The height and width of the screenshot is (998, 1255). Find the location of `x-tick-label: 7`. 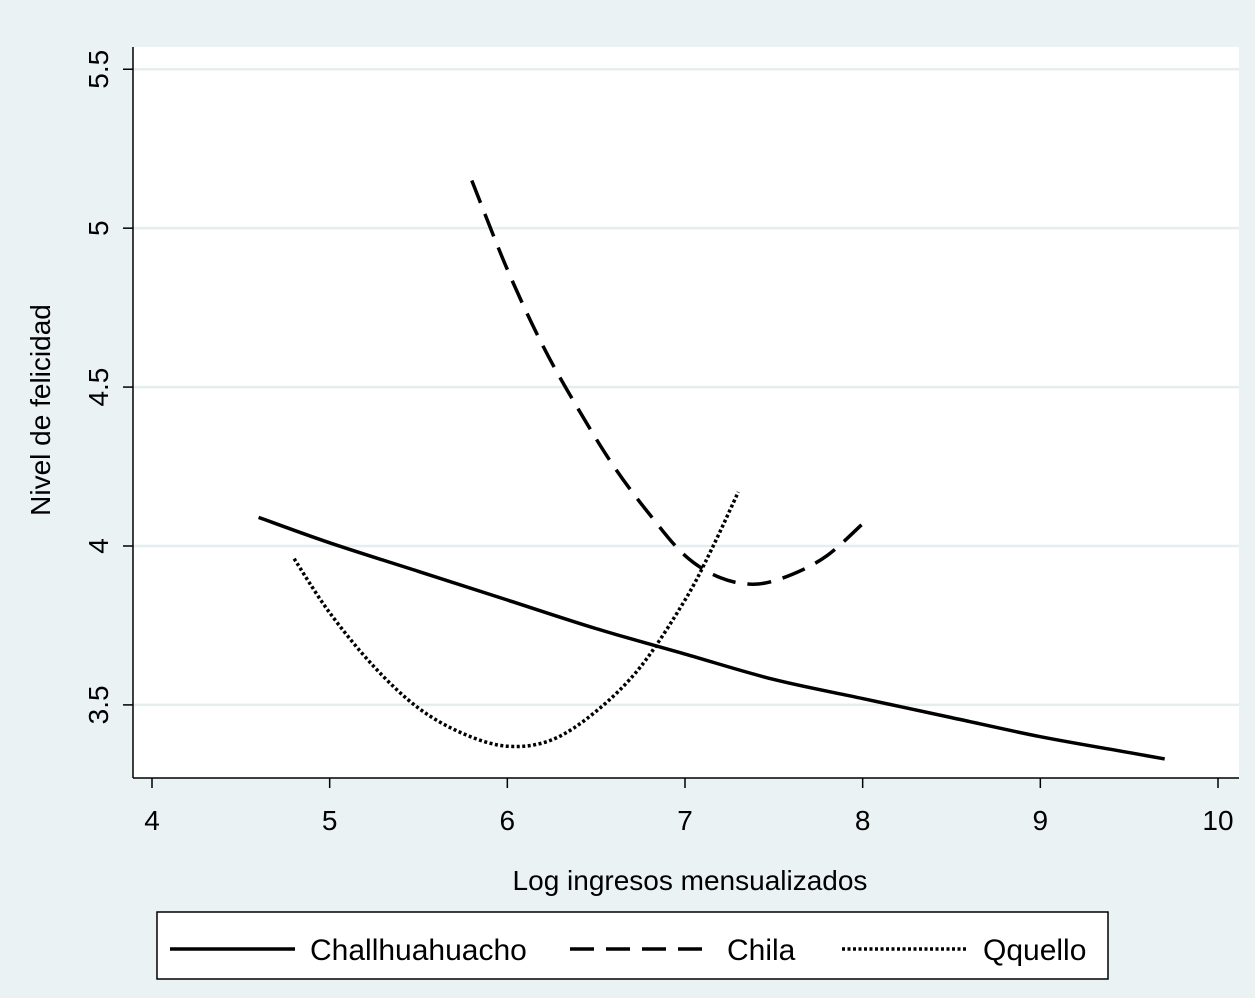

x-tick-label: 7 is located at coordinates (685, 820).